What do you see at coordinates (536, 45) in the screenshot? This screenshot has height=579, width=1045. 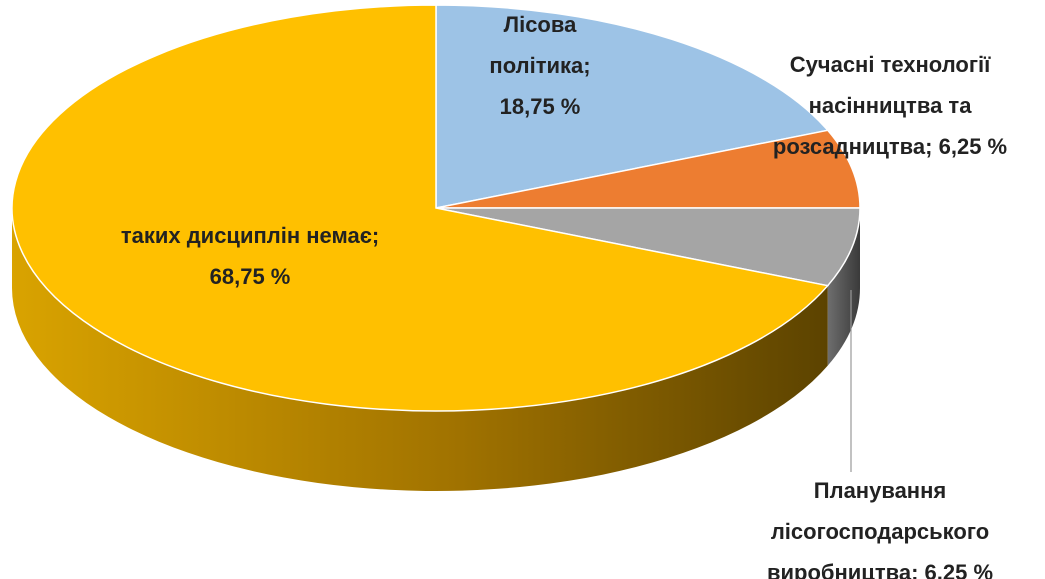 I see `category-name: Лісова політика` at bounding box center [536, 45].